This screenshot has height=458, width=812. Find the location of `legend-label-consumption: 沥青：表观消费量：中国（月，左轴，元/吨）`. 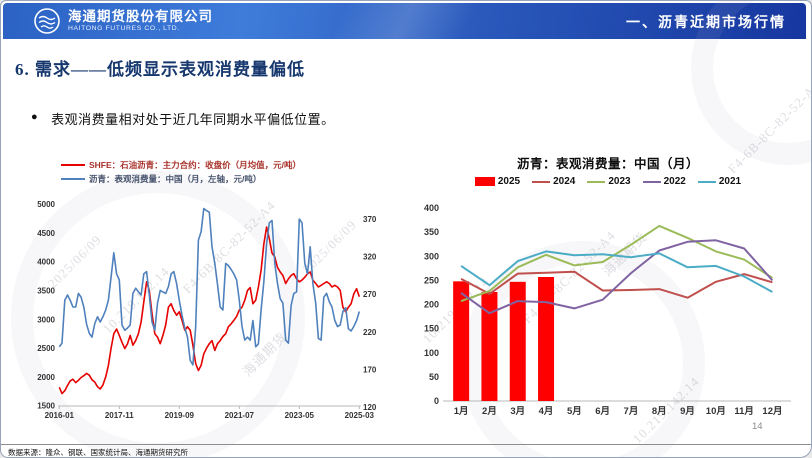

legend-label-consumption: 沥青：表观消费量：中国（月，左轴，元/吨） is located at coordinates (175, 179).